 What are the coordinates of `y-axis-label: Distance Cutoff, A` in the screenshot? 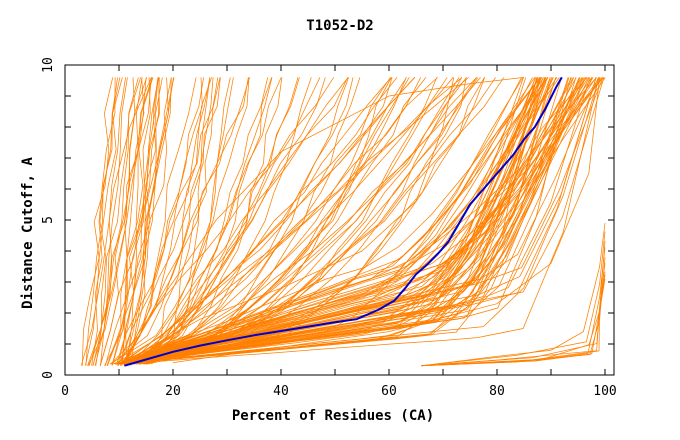 It's located at (28, 233).